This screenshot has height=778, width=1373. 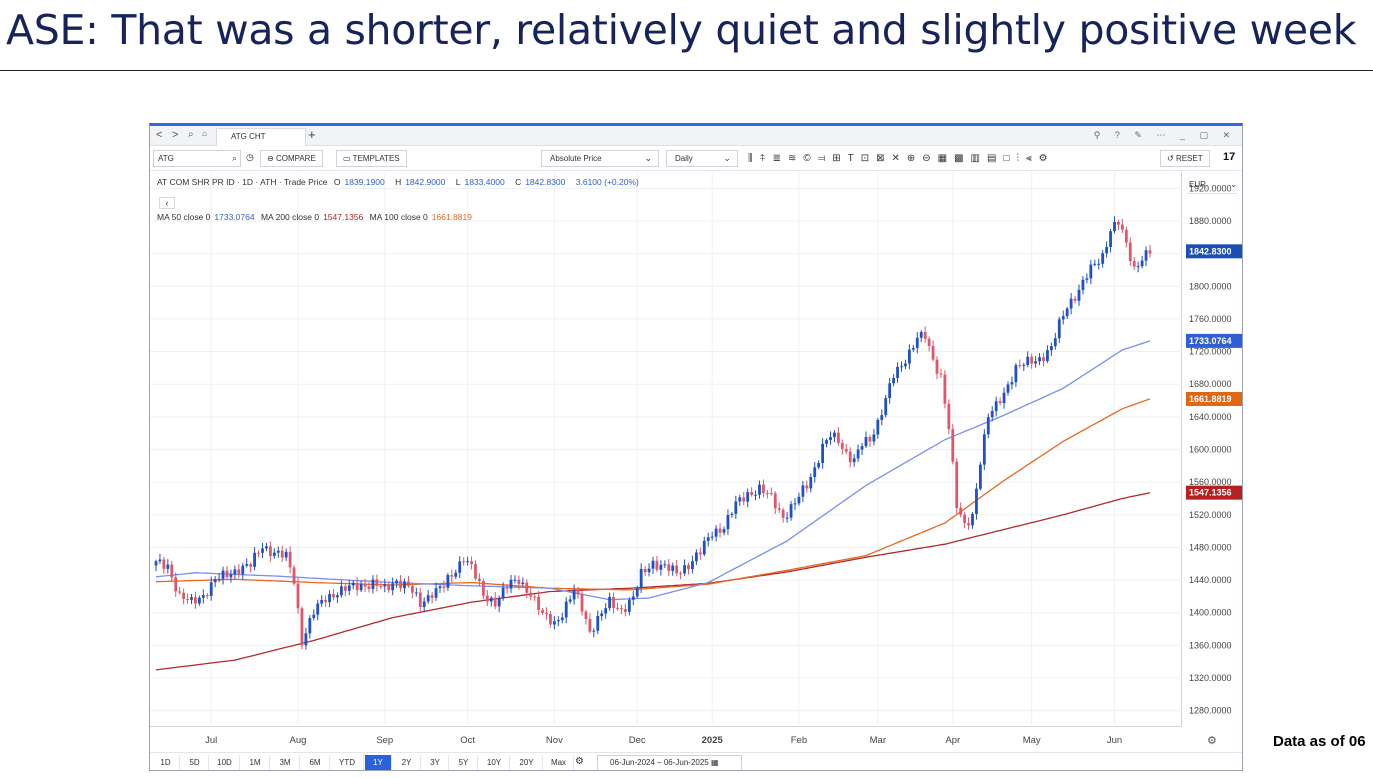 What do you see at coordinates (527, 762) in the screenshot?
I see `range-button-20y: 20Y` at bounding box center [527, 762].